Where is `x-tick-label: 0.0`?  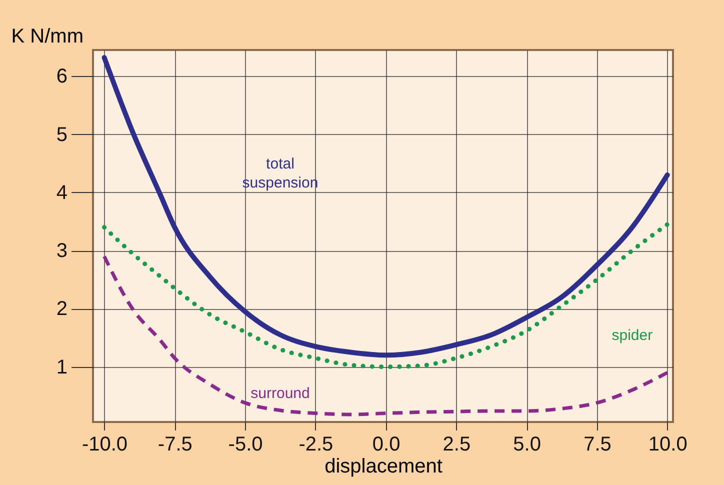 x-tick-label: 0.0 is located at coordinates (386, 445).